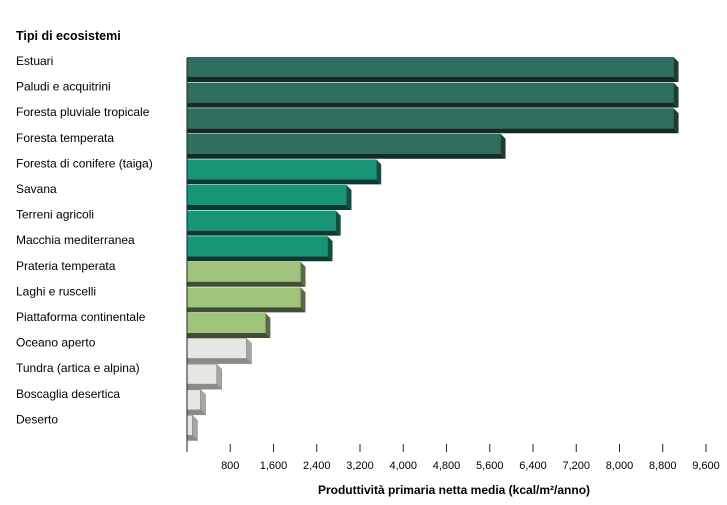 The image size is (727, 505). What do you see at coordinates (68, 394) in the screenshot?
I see `category-label: Boscaglia desertica` at bounding box center [68, 394].